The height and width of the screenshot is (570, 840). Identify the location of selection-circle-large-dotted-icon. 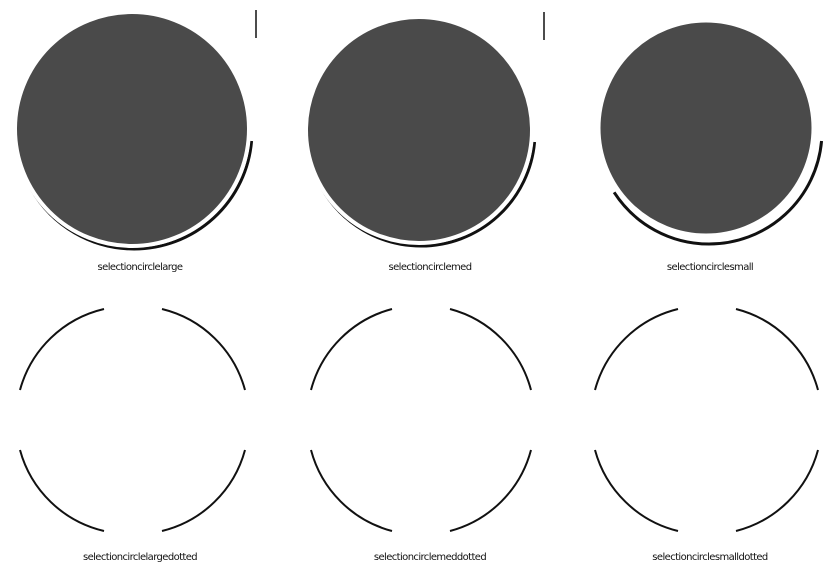
(132, 420).